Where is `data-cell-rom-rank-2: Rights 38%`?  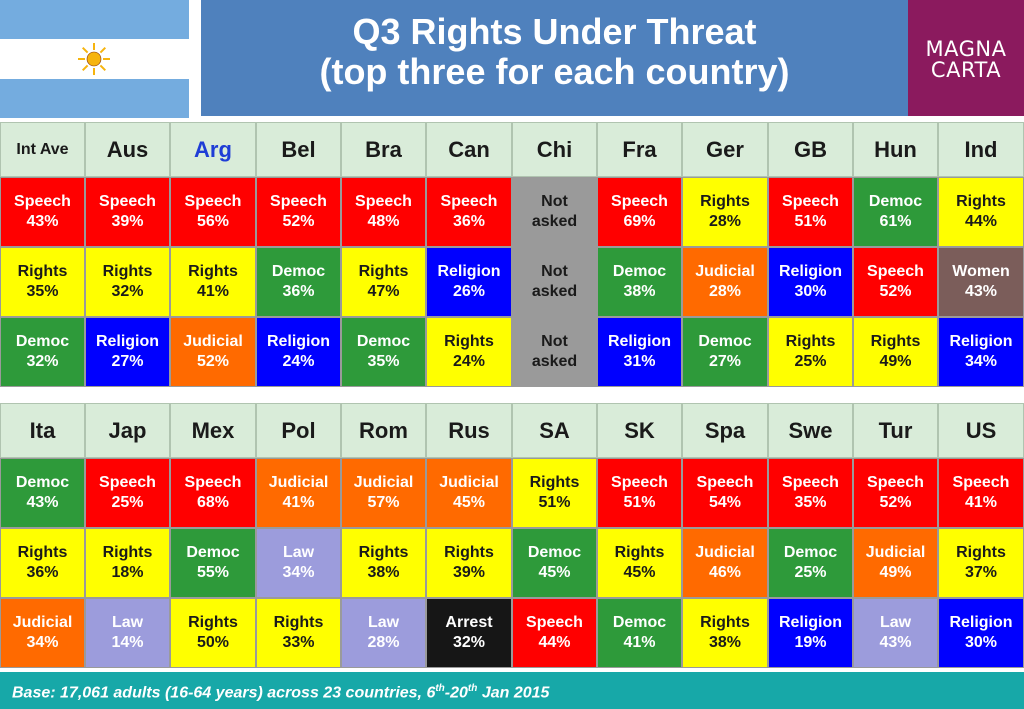 data-cell-rom-rank-2: Rights 38% is located at coordinates (383, 563).